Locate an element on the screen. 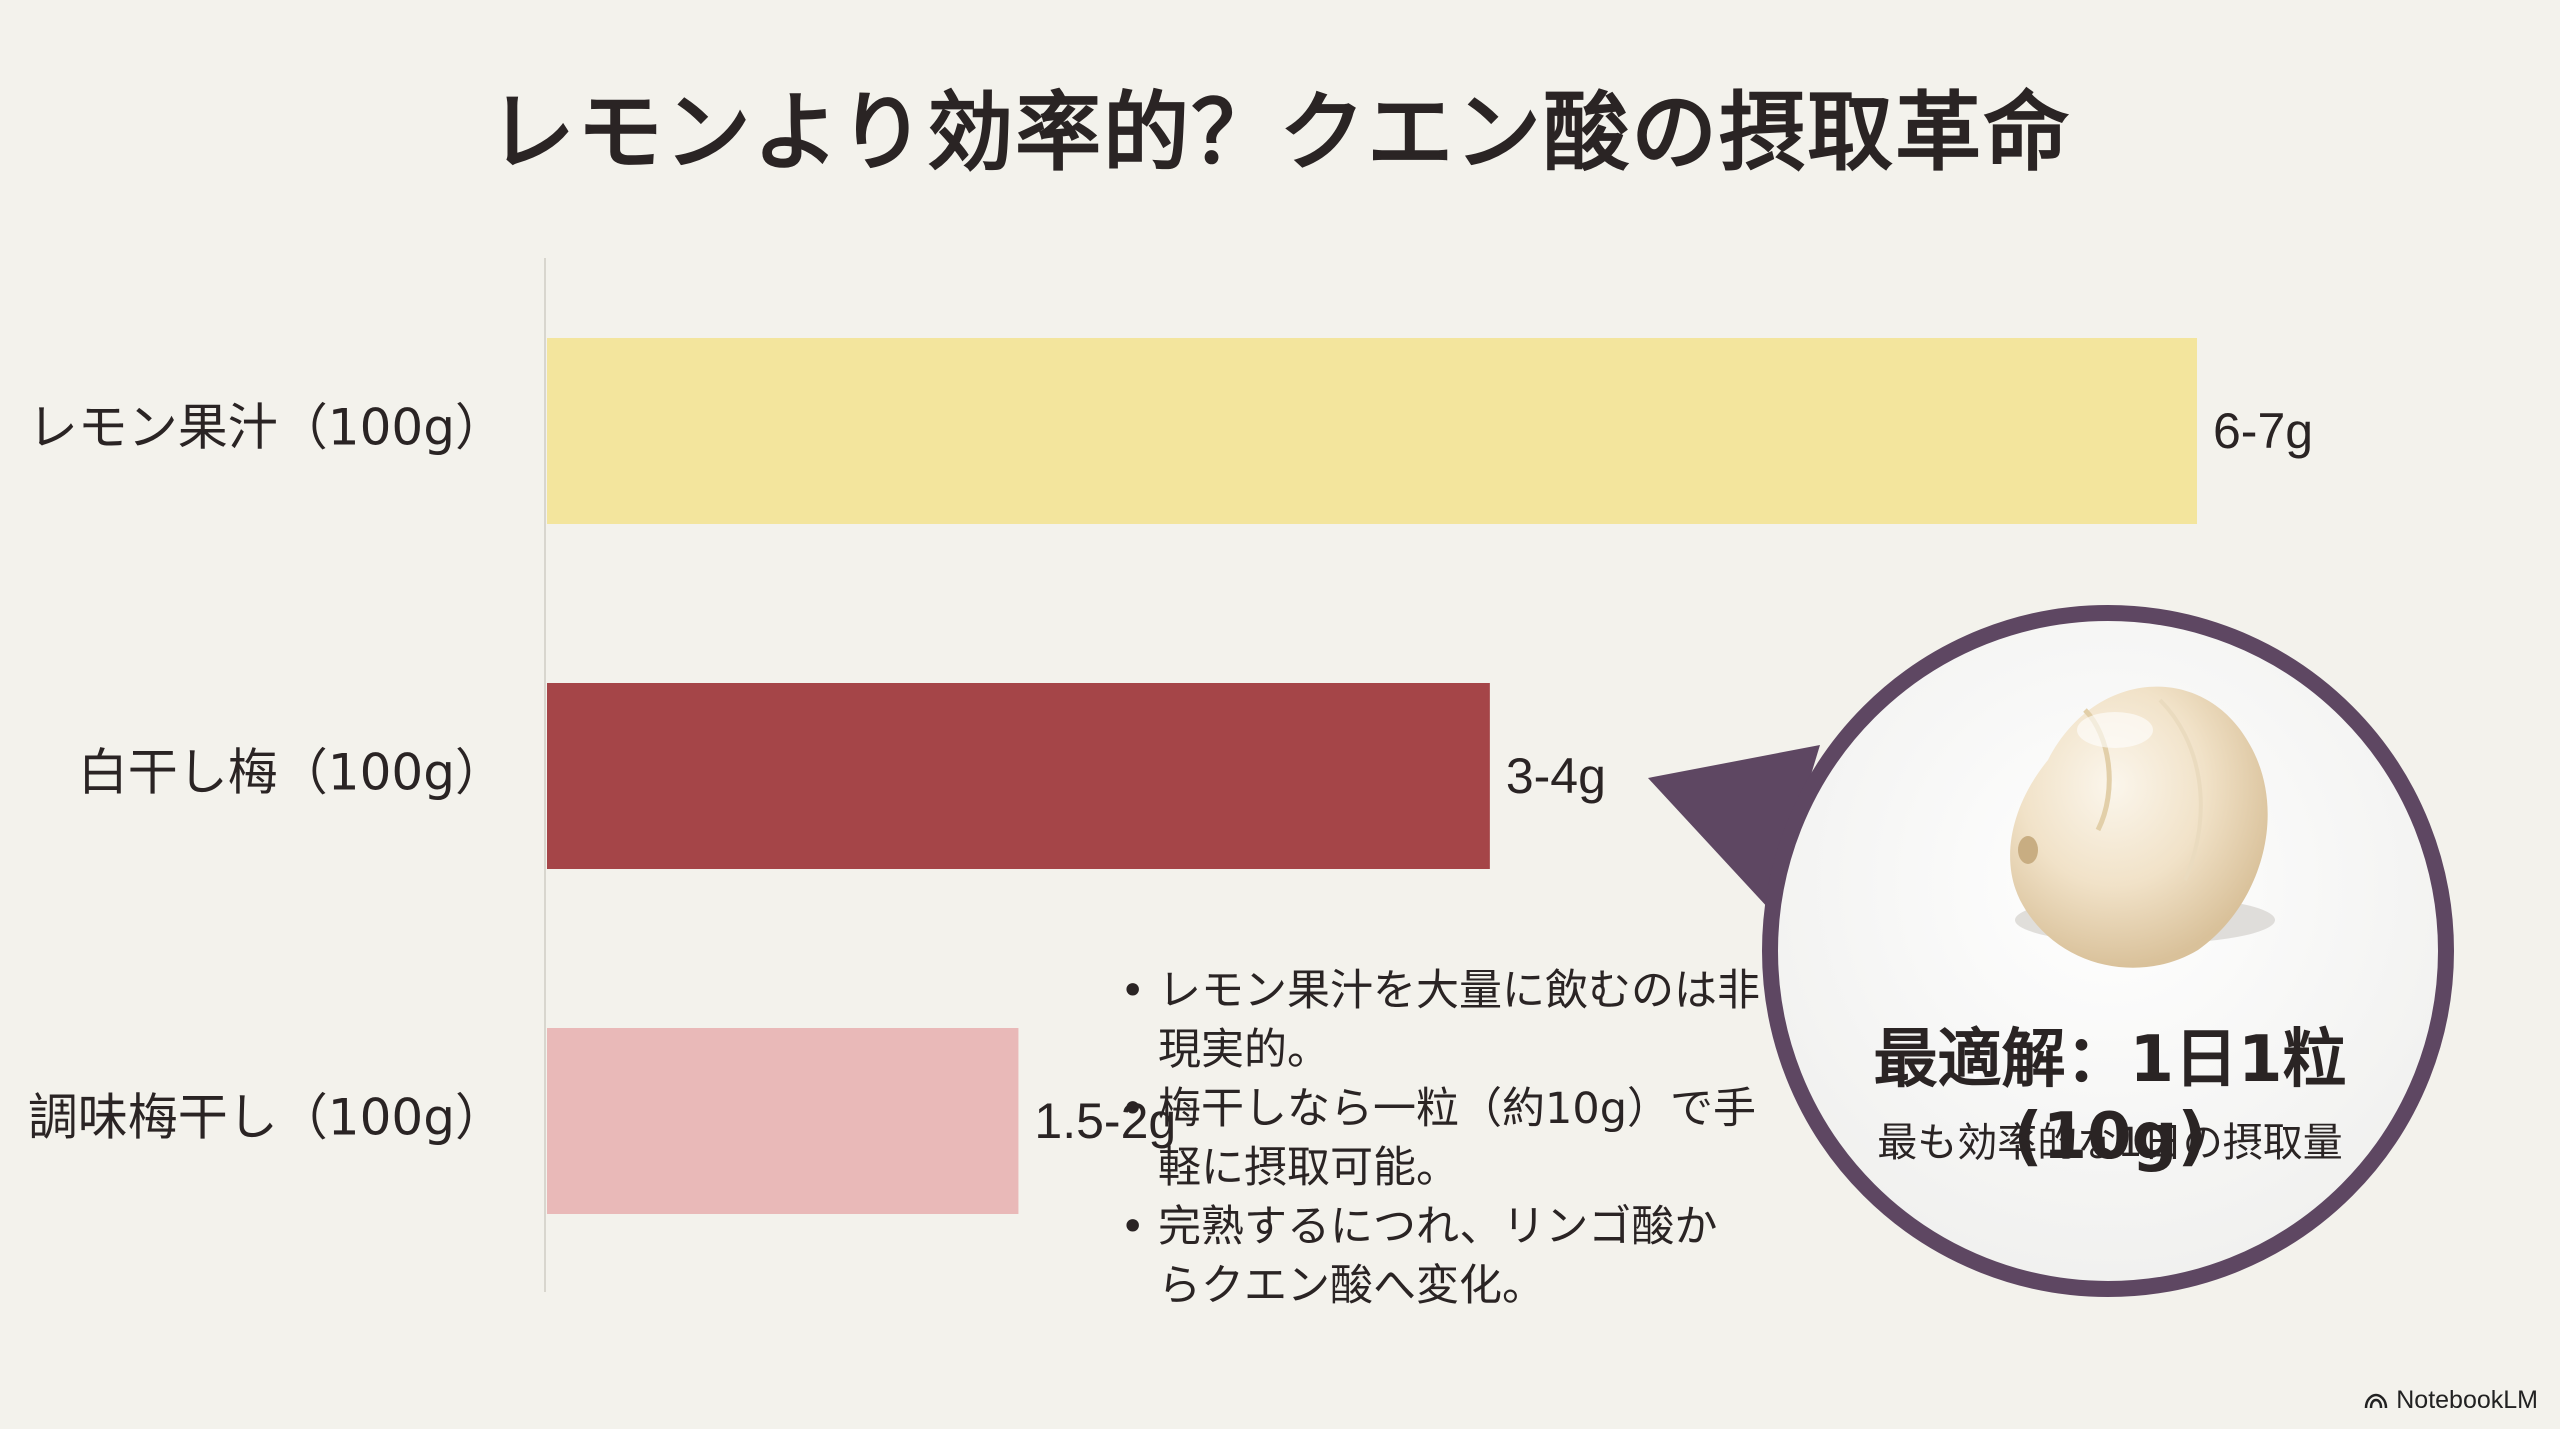 The width and height of the screenshot is (2560, 1429). note-item: 梅干しなら一粒（約10g）で手軽に摂取可能。 is located at coordinates (1440, 1139).